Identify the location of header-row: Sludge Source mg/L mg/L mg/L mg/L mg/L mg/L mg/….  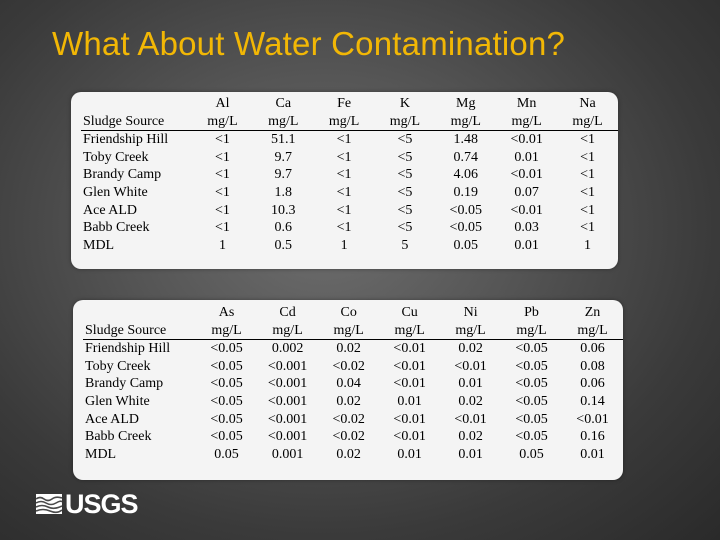
(353, 331).